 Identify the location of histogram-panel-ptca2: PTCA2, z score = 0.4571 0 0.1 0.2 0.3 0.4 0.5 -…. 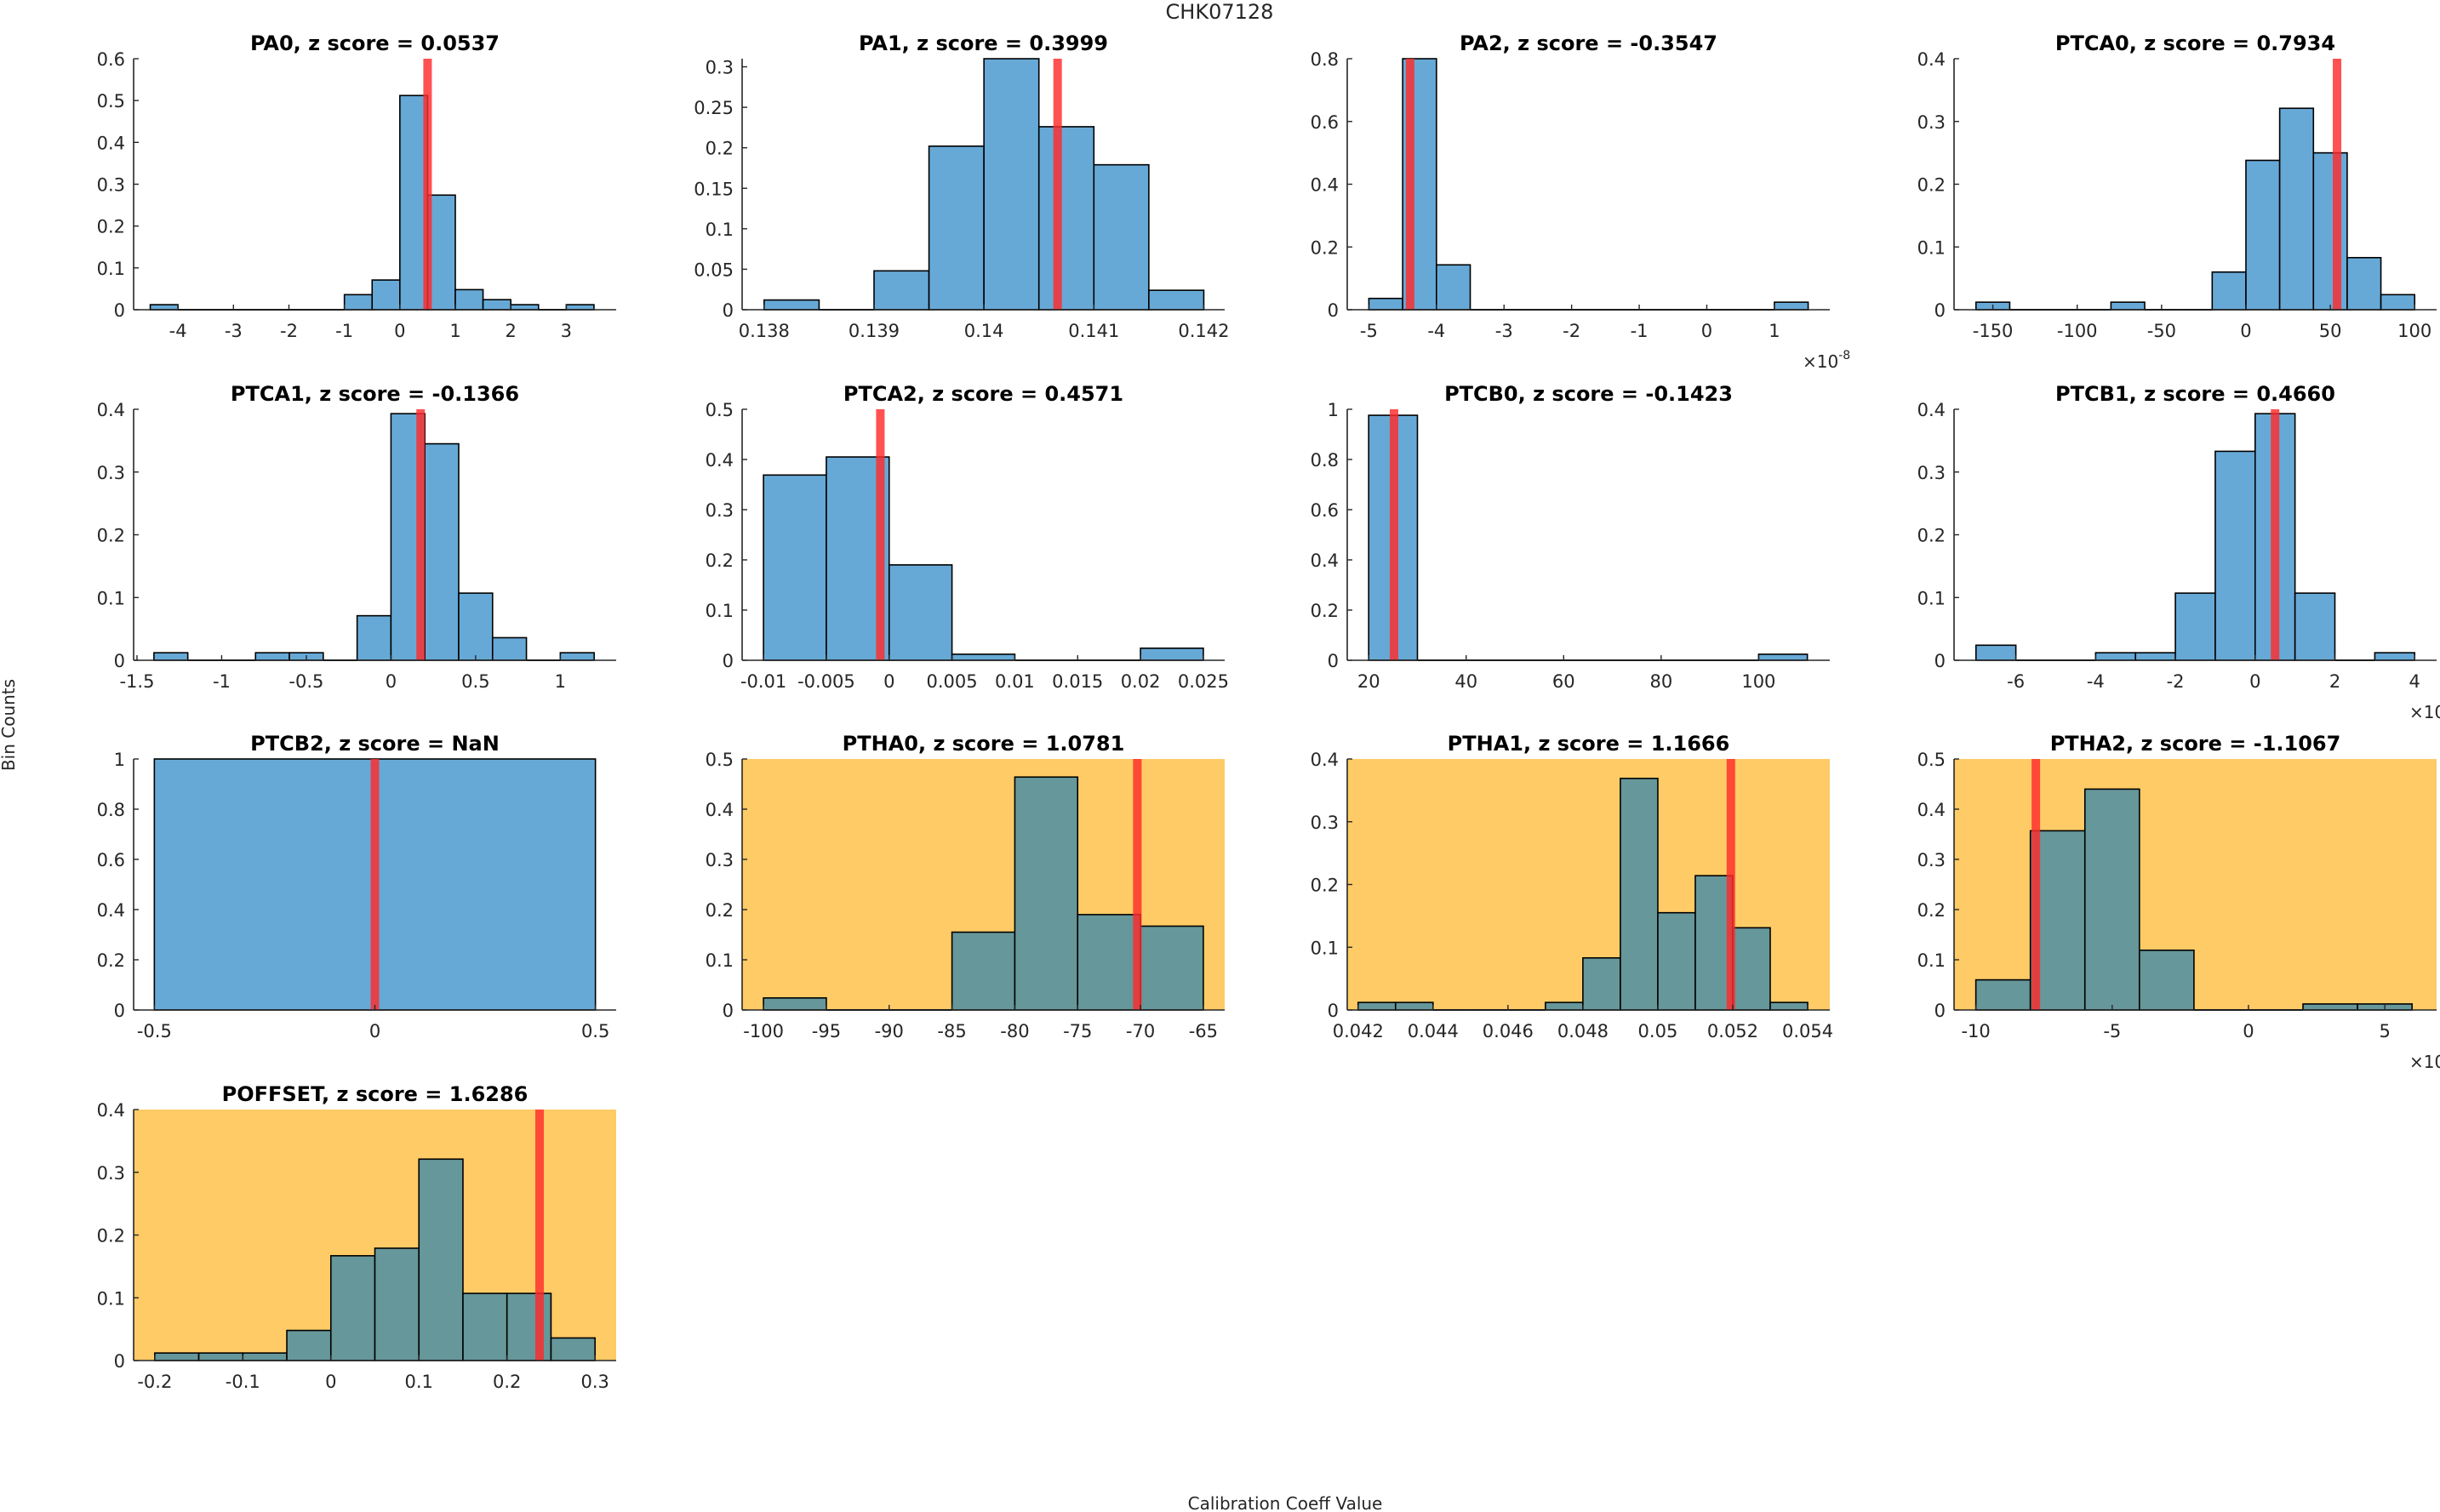
(967, 537).